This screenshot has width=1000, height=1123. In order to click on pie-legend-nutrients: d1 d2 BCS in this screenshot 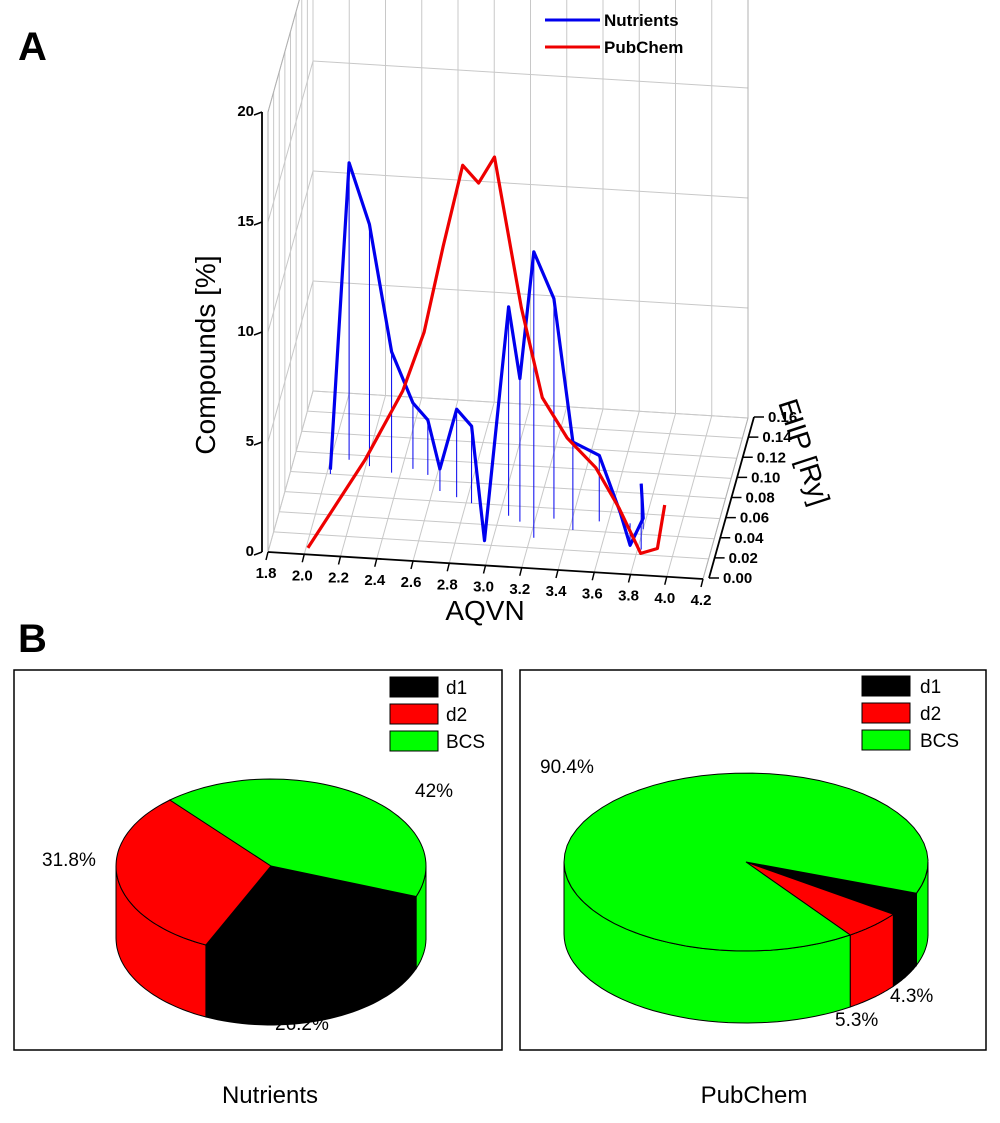, I will do `click(437, 714)`.